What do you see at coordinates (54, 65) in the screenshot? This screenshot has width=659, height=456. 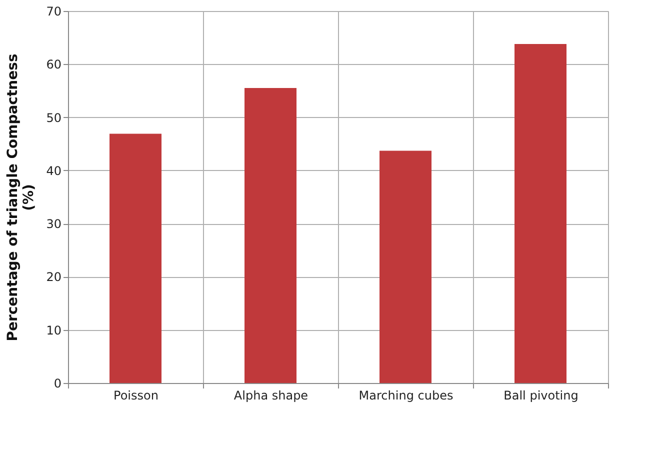 I see `y-tick-label: 60` at bounding box center [54, 65].